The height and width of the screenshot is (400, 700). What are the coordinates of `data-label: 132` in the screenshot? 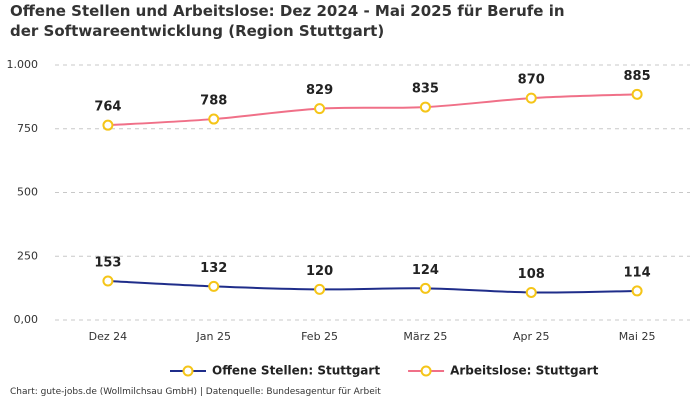 It's located at (213, 268).